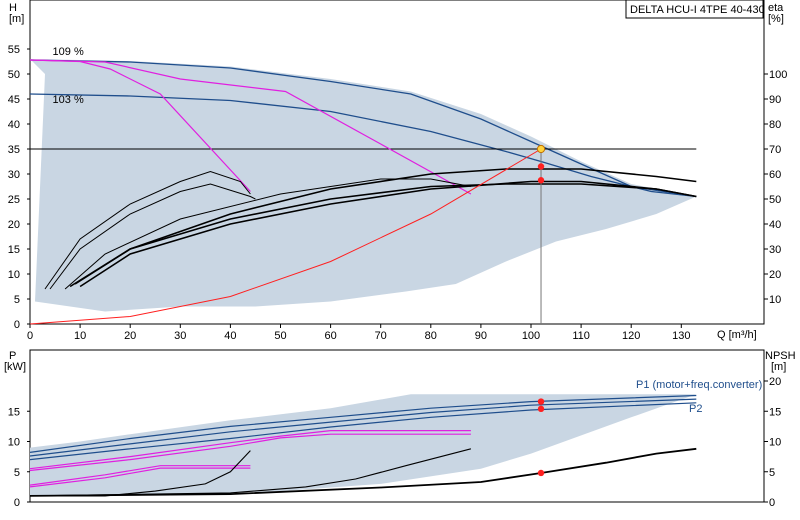 The width and height of the screenshot is (800, 520). I want to click on q-axis-tick-label: 90, so click(481, 336).